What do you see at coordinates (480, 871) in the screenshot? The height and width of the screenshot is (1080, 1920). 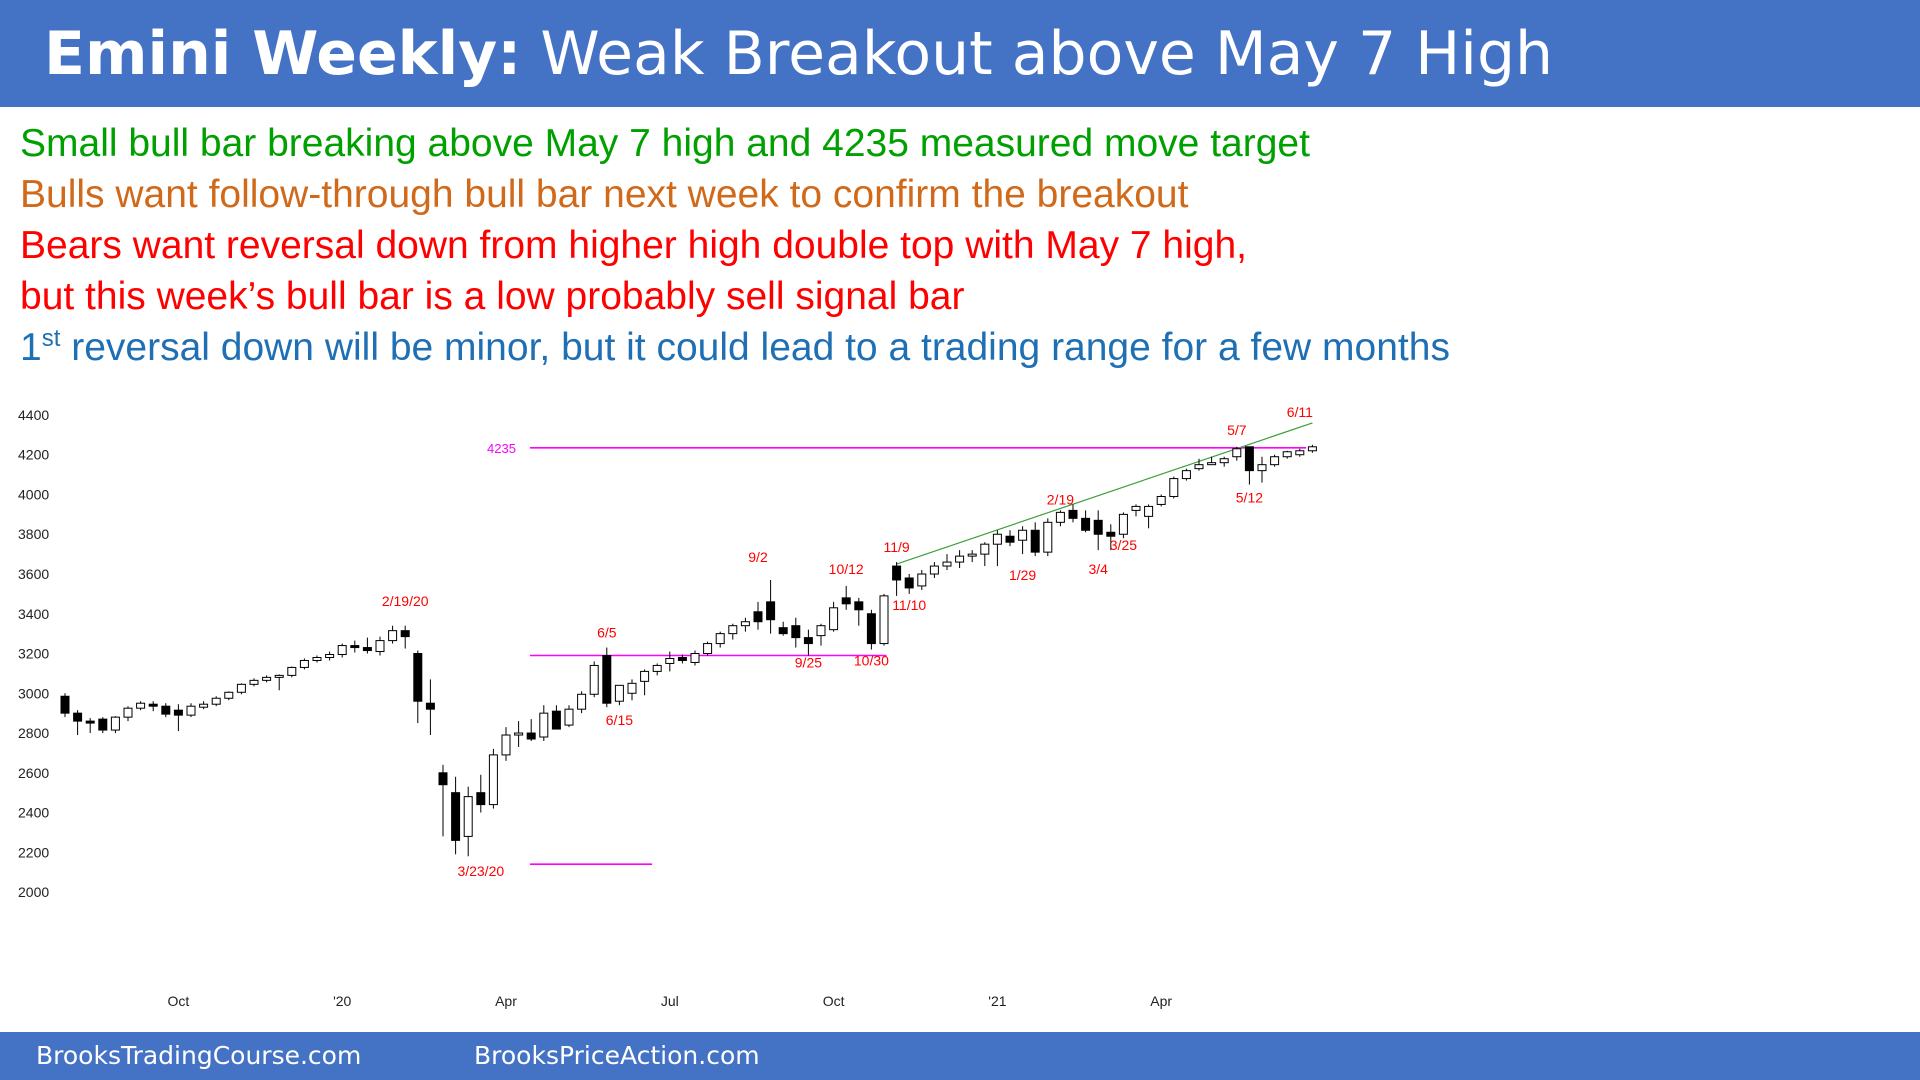 I see `date-annotation: 3/23/20` at bounding box center [480, 871].